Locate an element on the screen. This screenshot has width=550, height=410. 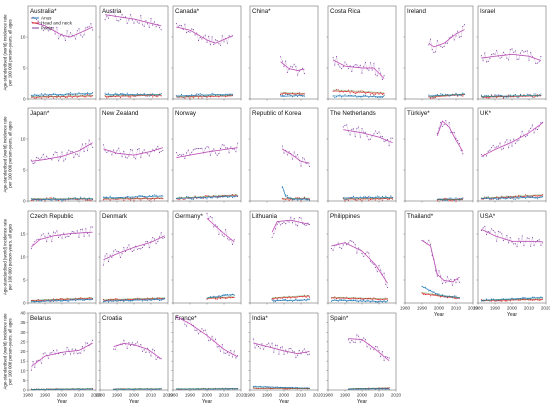
y-tick-label: 15 is located at coordinates (23, 234).